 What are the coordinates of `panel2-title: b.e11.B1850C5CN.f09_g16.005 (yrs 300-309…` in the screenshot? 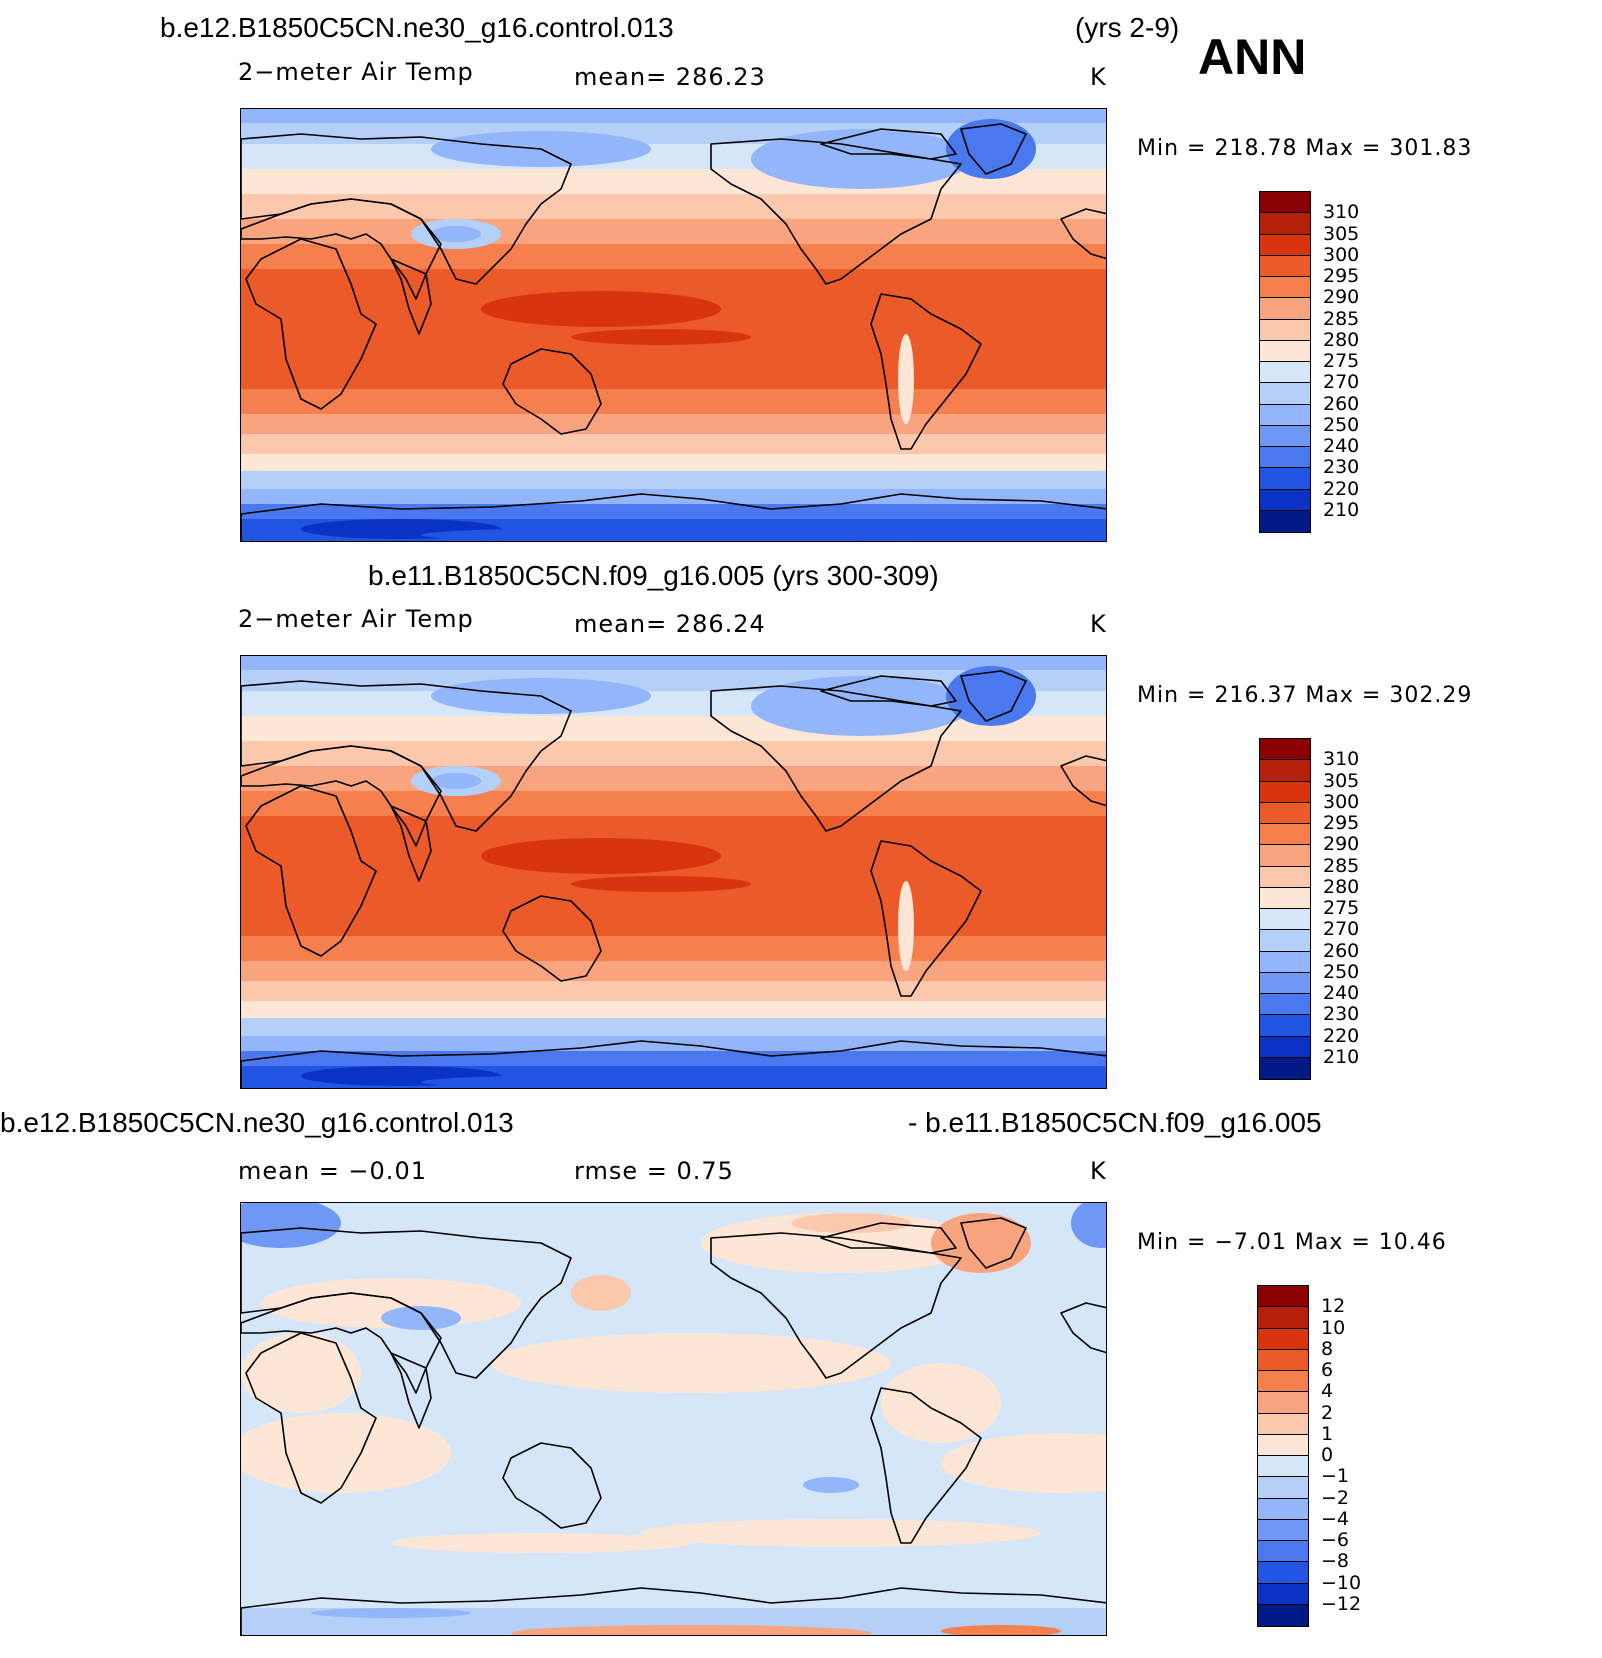 It's located at (653, 575).